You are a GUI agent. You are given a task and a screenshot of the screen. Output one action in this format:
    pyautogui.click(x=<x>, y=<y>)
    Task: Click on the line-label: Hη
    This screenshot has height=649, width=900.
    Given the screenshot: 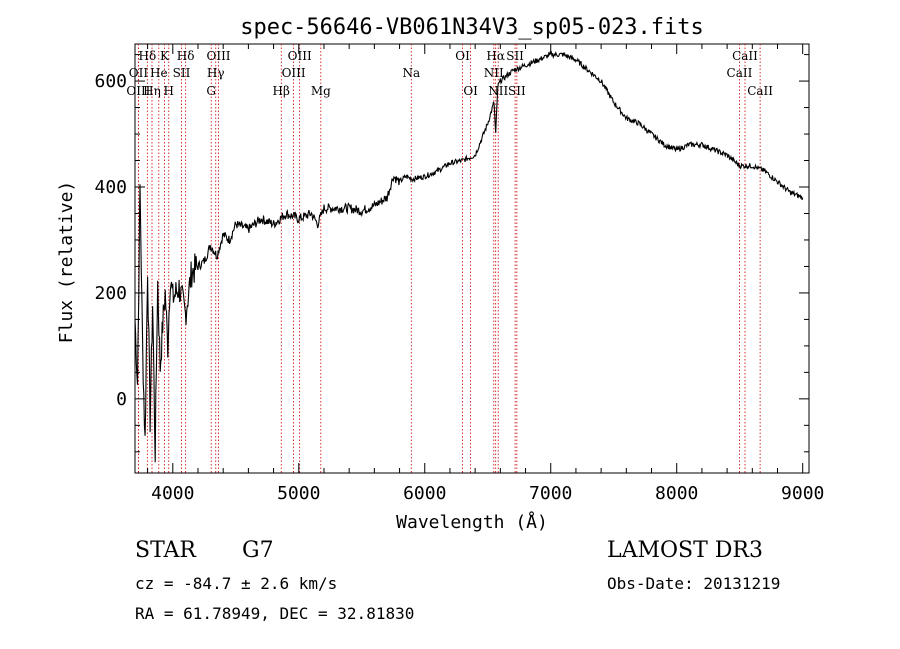 What is the action you would take?
    pyautogui.click(x=152, y=91)
    